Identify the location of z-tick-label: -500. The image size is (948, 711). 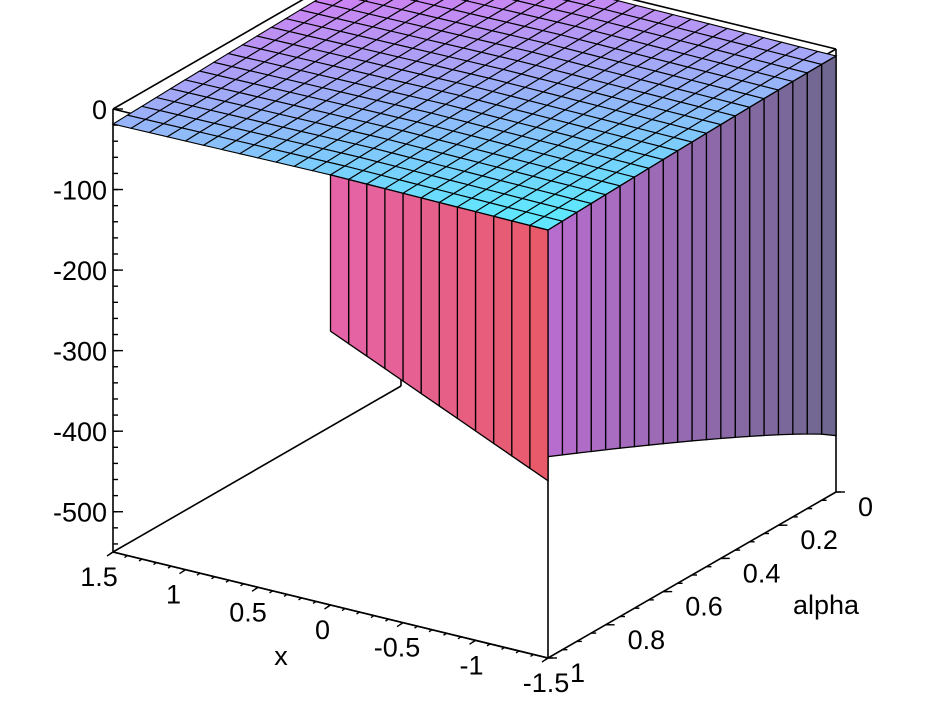
(80, 513).